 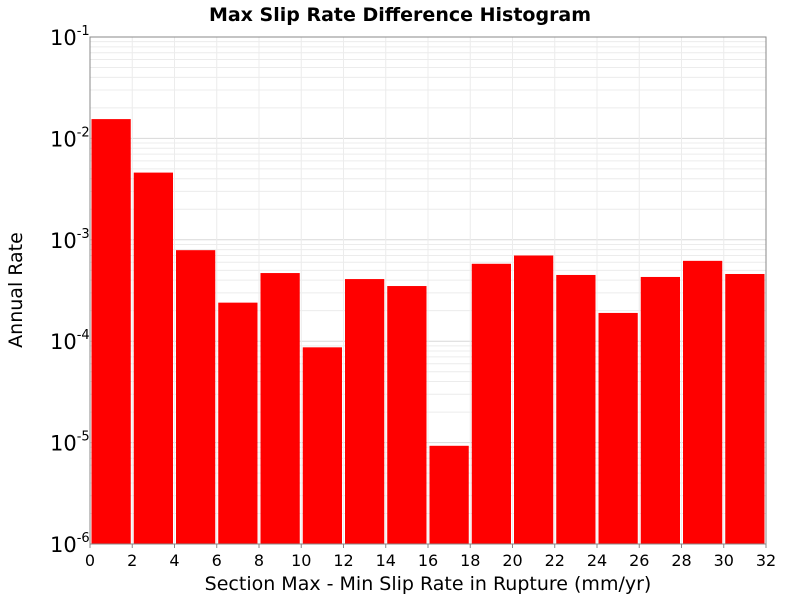 What do you see at coordinates (16, 290) in the screenshot?
I see `y-axis-label: Annual Rate` at bounding box center [16, 290].